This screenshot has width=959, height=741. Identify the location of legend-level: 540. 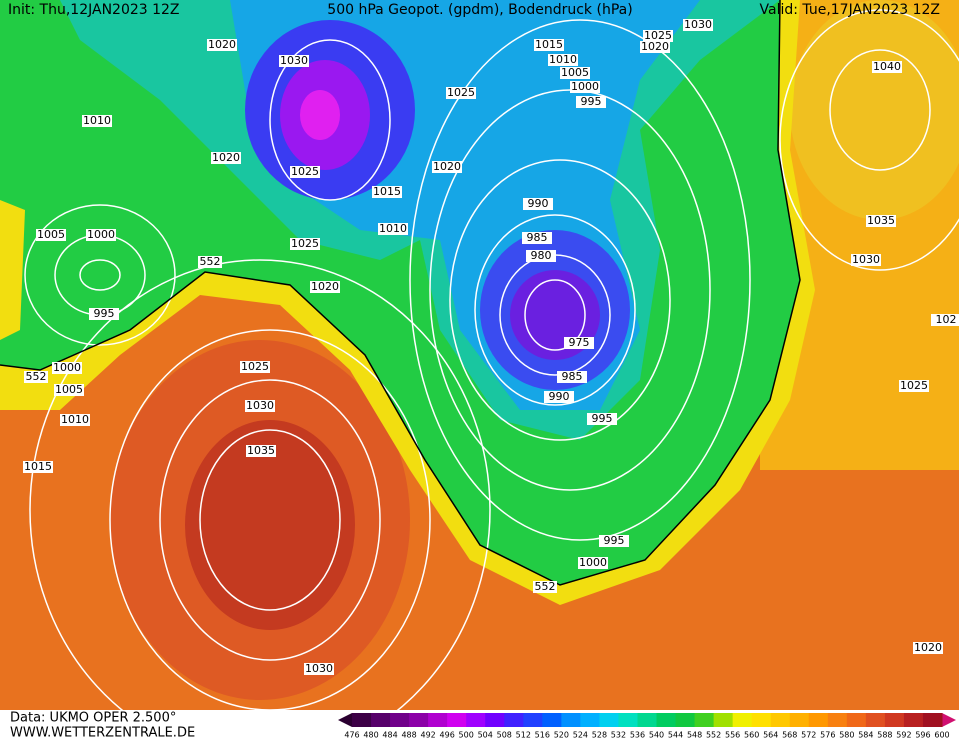
(656, 735).